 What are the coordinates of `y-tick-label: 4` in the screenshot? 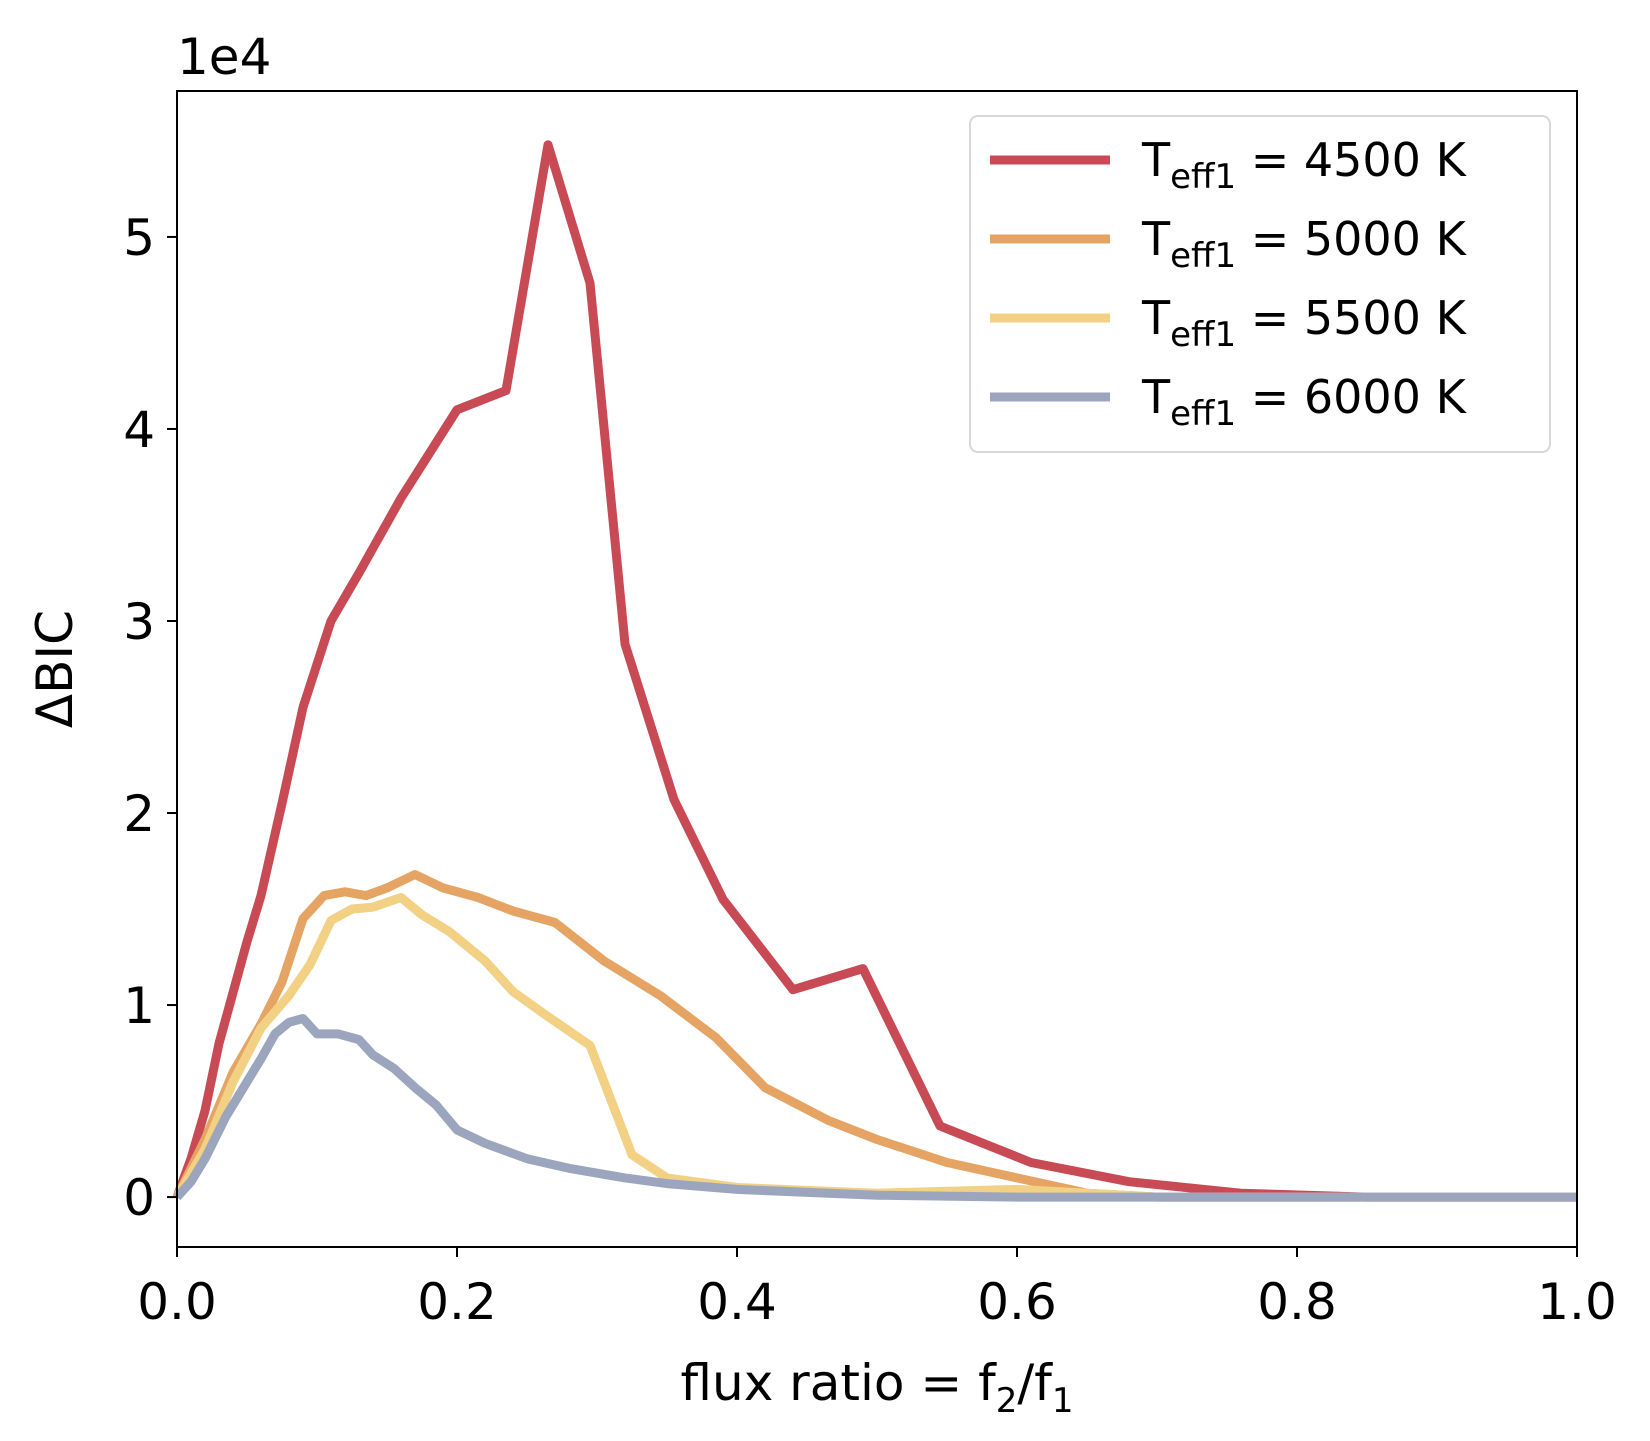 It's located at (139, 430).